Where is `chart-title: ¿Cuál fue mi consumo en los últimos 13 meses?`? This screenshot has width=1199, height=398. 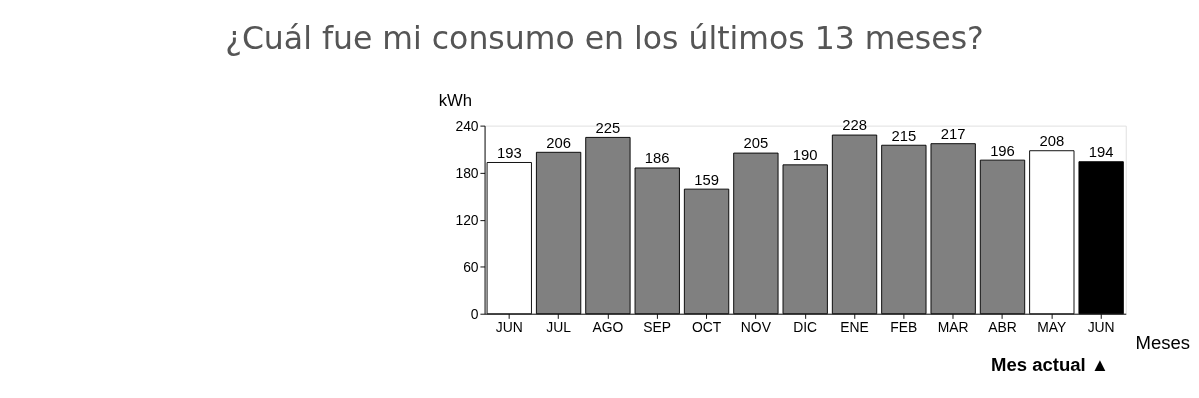 chart-title: ¿Cuál fue mi consumo en los últimos 13 meses? is located at coordinates (604, 37).